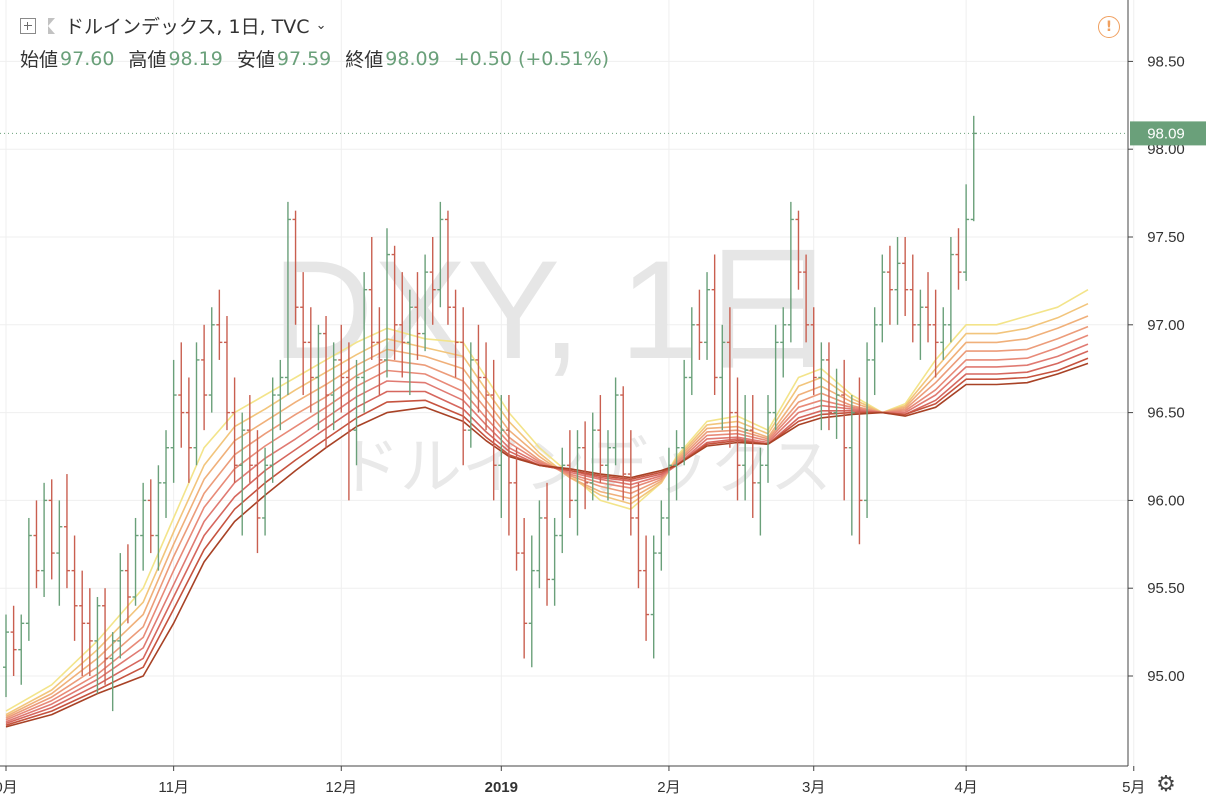  Describe the element at coordinates (1166, 413) in the screenshot. I see `price-tick-label: 96.50` at that location.